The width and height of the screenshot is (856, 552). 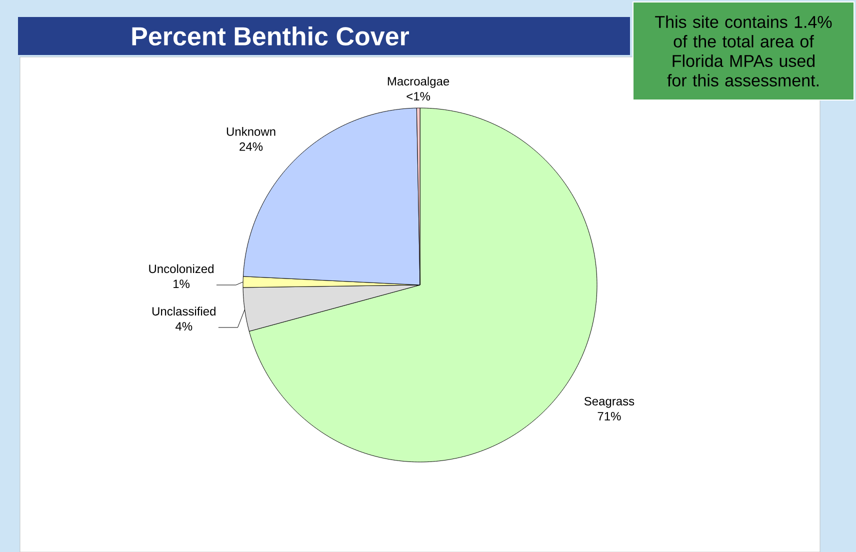 I want to click on slice-label: Macroalgae, so click(x=419, y=82).